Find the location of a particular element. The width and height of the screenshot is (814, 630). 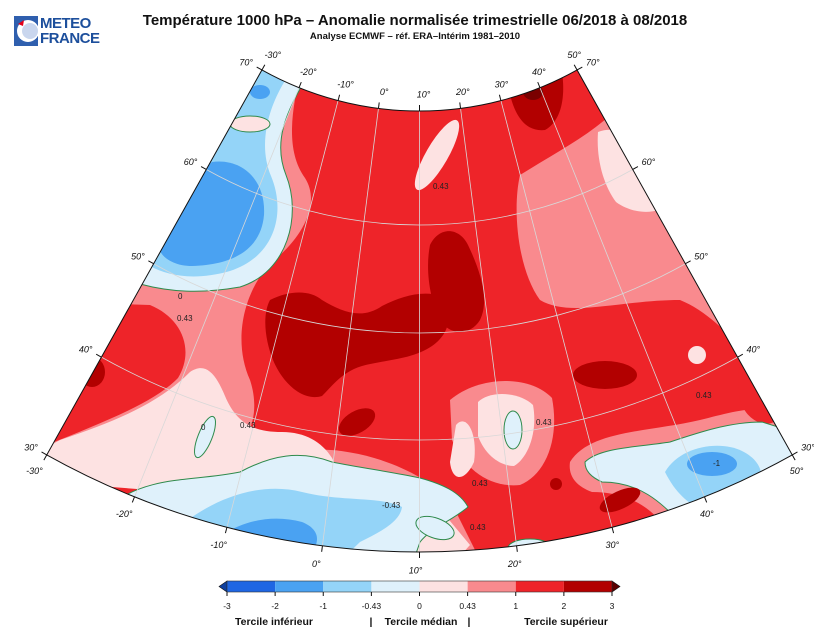

colorbar-tick-label: 3 is located at coordinates (612, 606).